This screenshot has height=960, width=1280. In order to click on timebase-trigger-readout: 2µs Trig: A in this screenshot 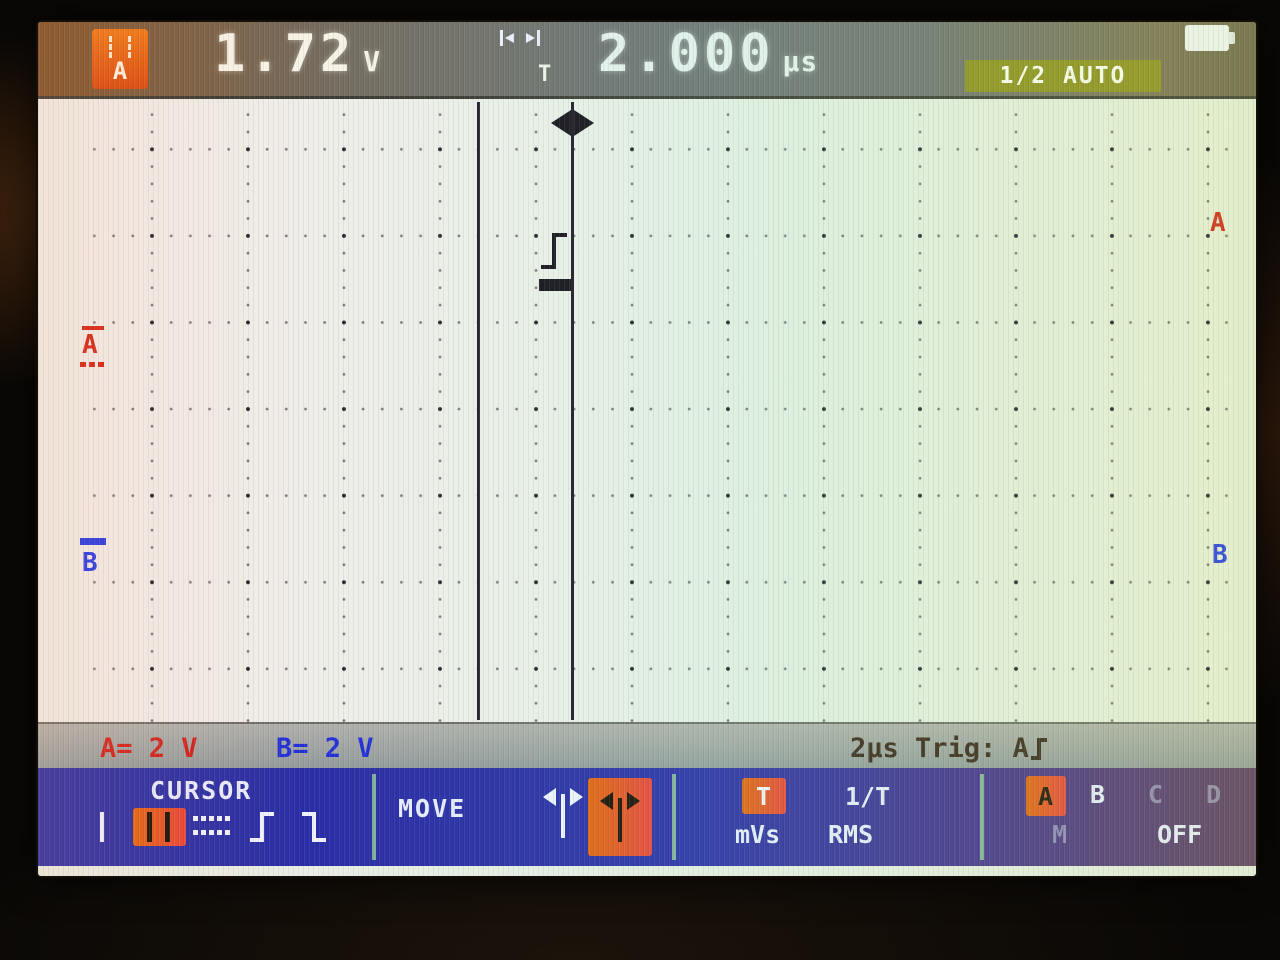, I will do `click(948, 748)`.